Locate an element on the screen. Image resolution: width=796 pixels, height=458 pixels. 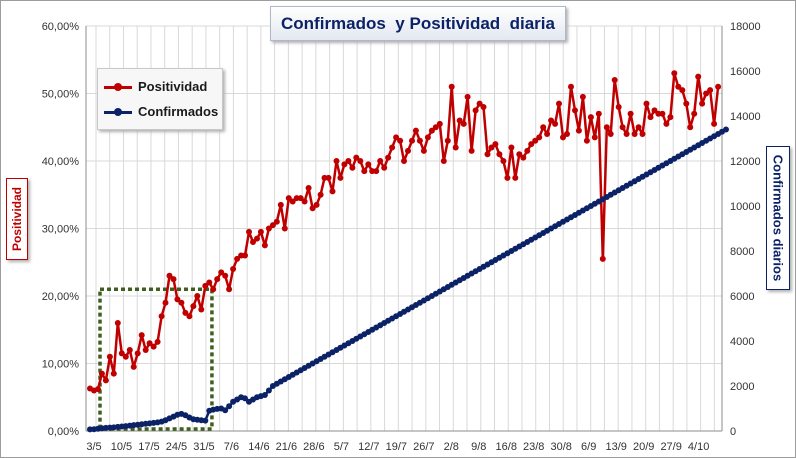
x-tick-label: 4/10 is located at coordinates (698, 447).